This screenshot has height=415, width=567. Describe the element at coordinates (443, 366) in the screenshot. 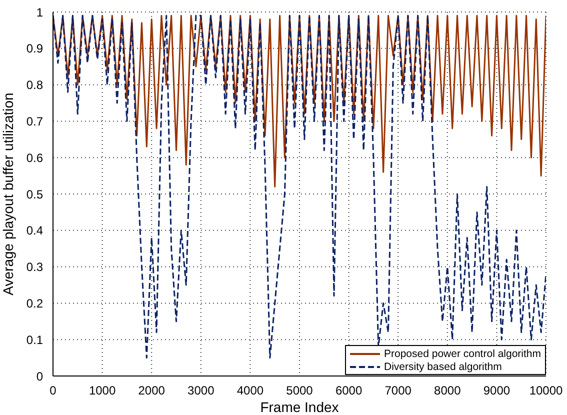

I see `legend-label: Diversity based algorithm` at that location.